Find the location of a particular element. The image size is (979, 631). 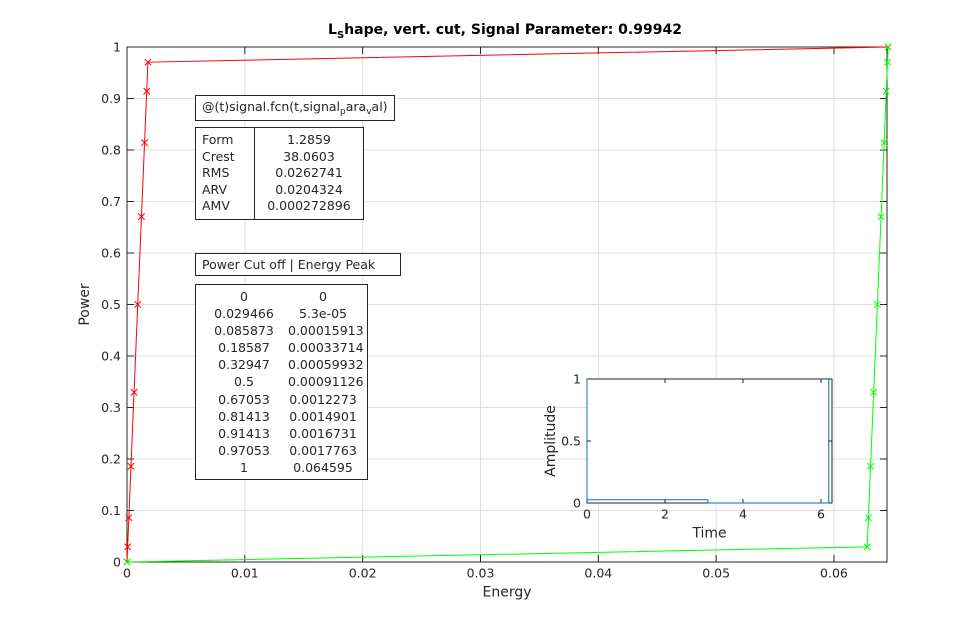

stats-name: AMV is located at coordinates (216, 206).